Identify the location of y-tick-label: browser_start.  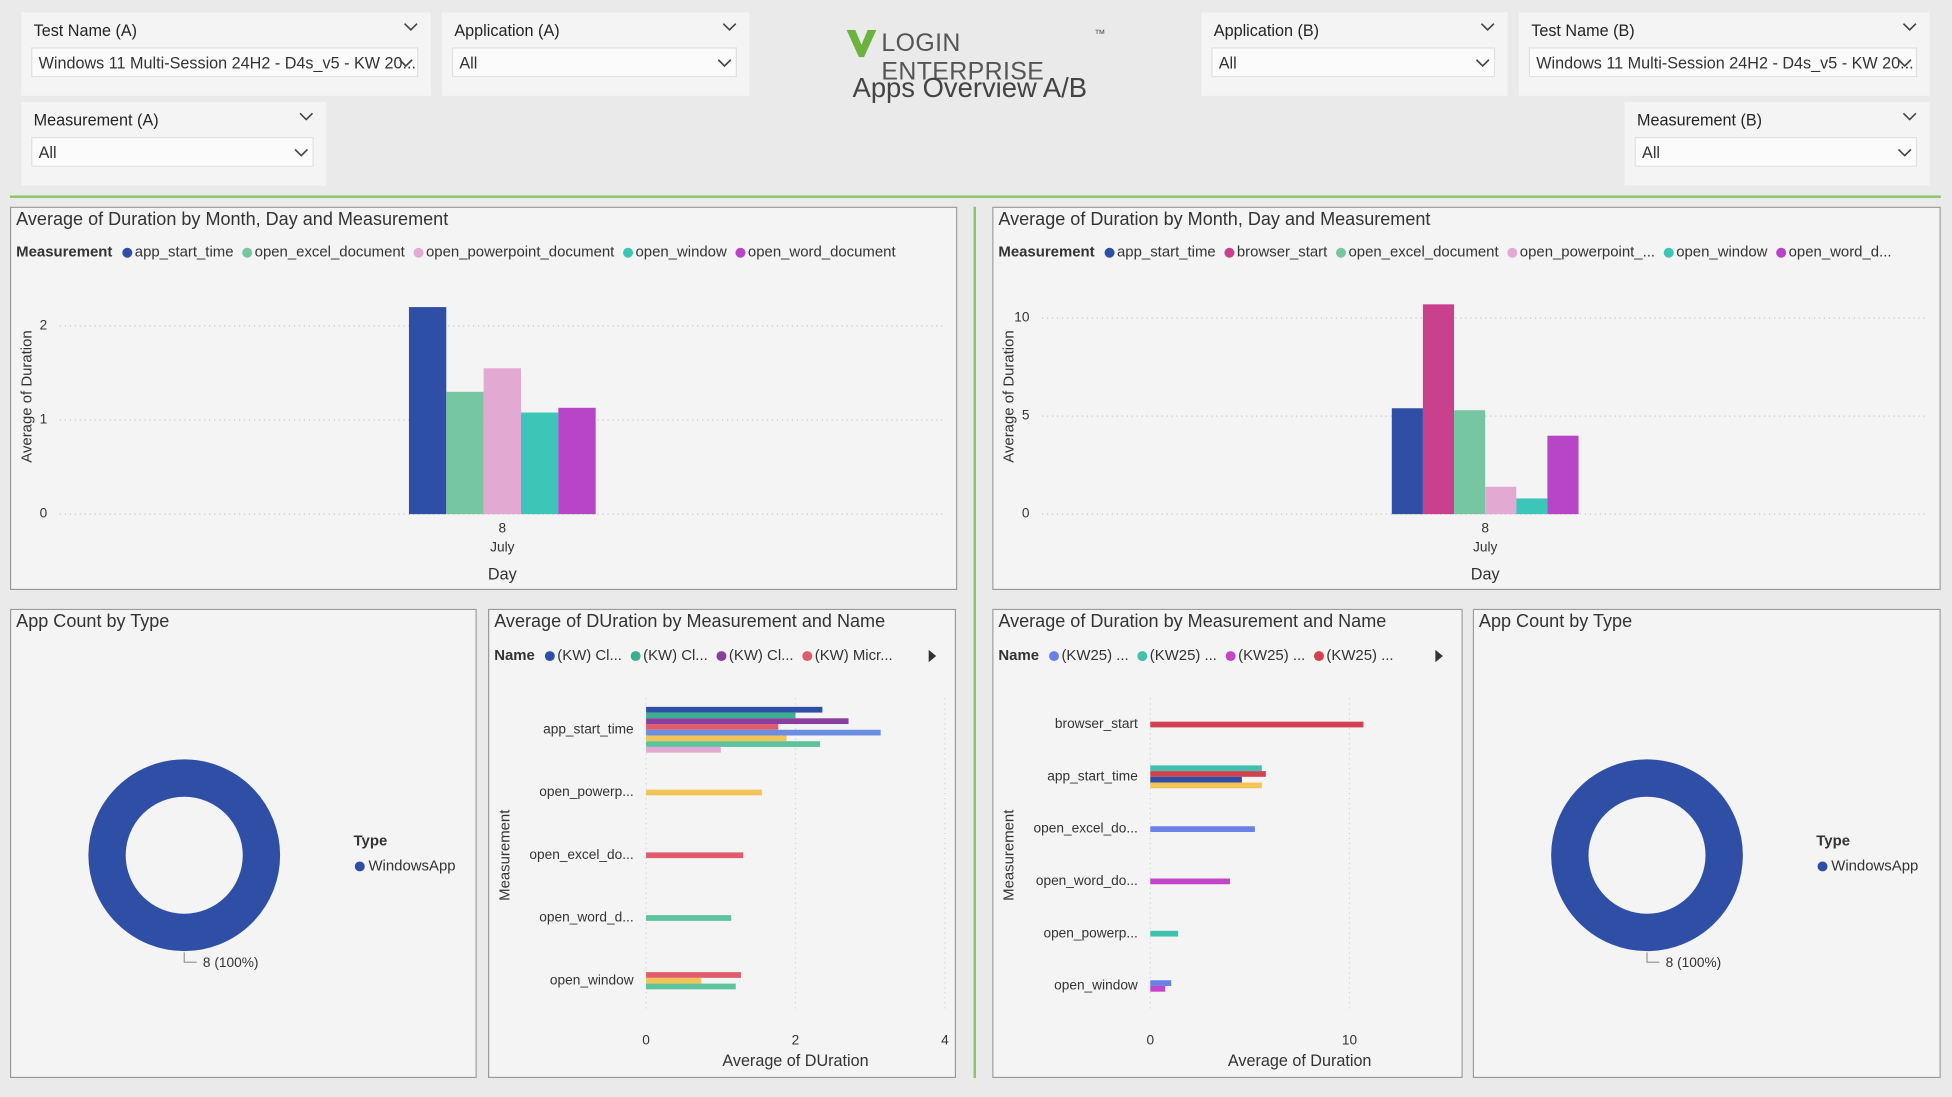
(1096, 723).